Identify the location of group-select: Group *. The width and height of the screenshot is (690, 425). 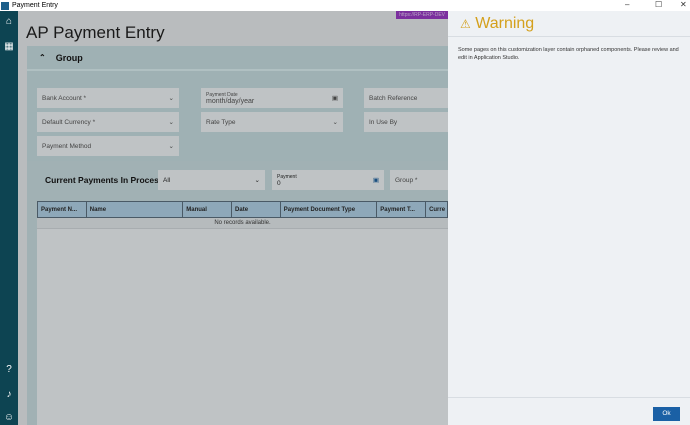
(419, 180).